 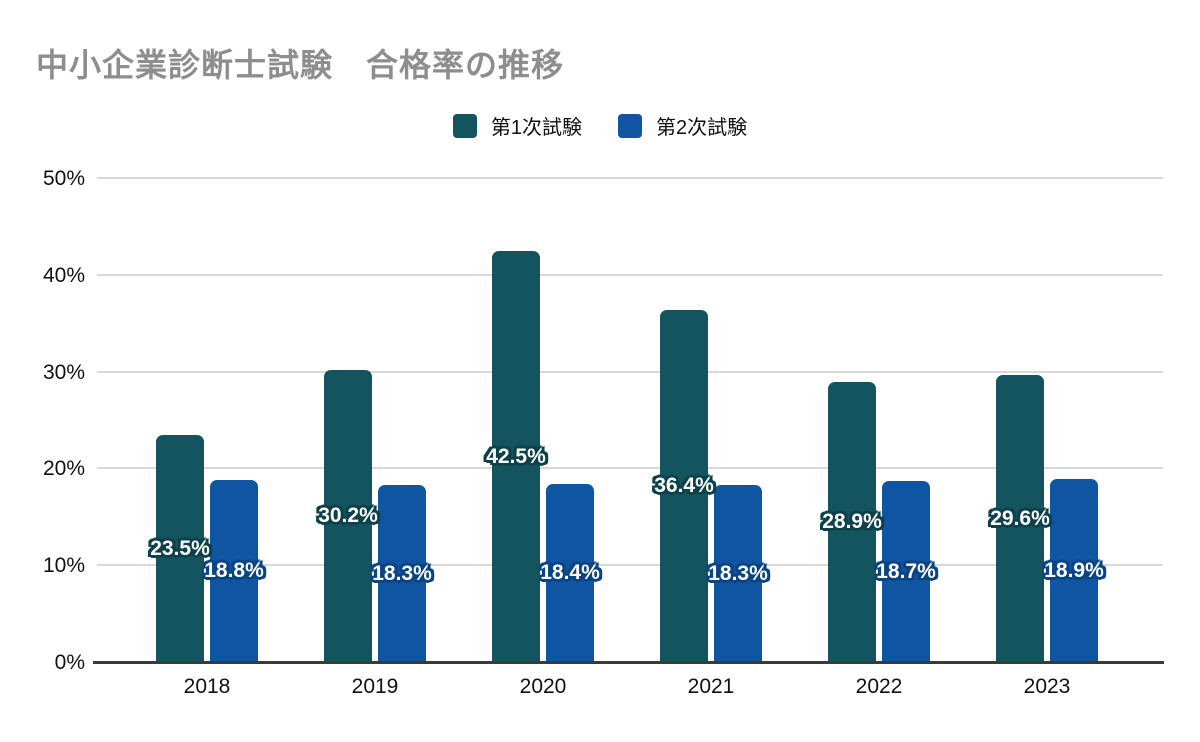 I want to click on bar-group-2021: 36.4% 18.3%, so click(x=711, y=486).